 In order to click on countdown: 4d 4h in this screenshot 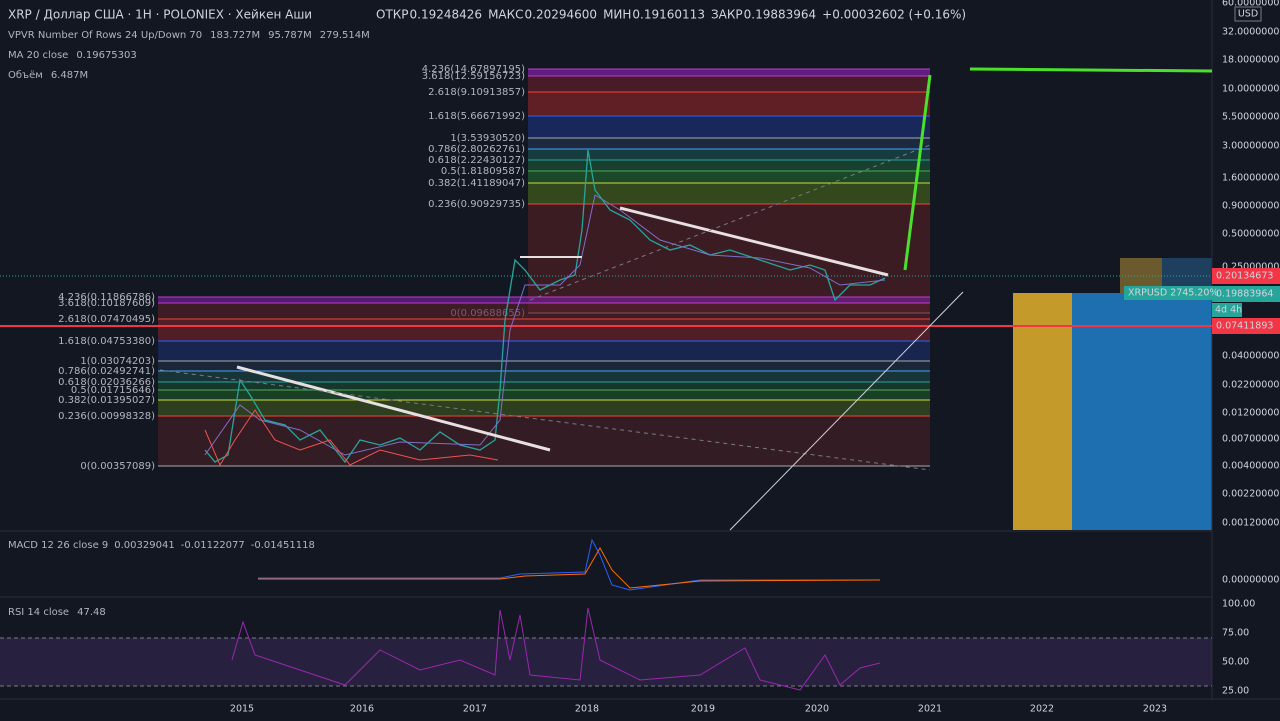, I will do `click(1228, 310)`.